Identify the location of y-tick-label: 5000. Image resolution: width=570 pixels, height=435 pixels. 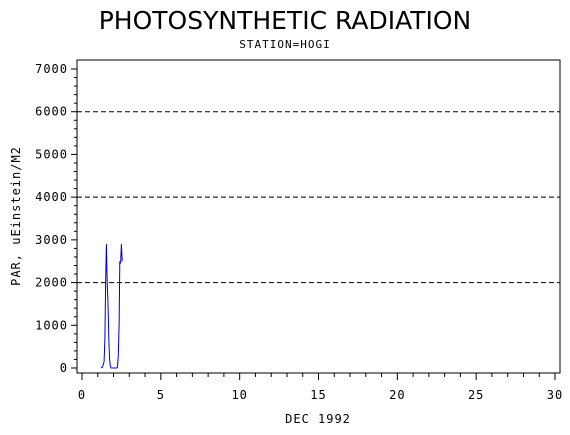
(51, 154).